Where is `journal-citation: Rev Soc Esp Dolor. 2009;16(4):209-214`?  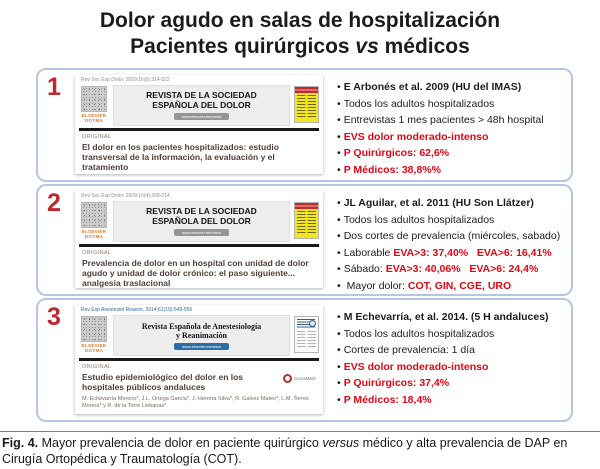 journal-citation: Rev Soc Esp Dolor. 2009;16(4):209-214 is located at coordinates (125, 196).